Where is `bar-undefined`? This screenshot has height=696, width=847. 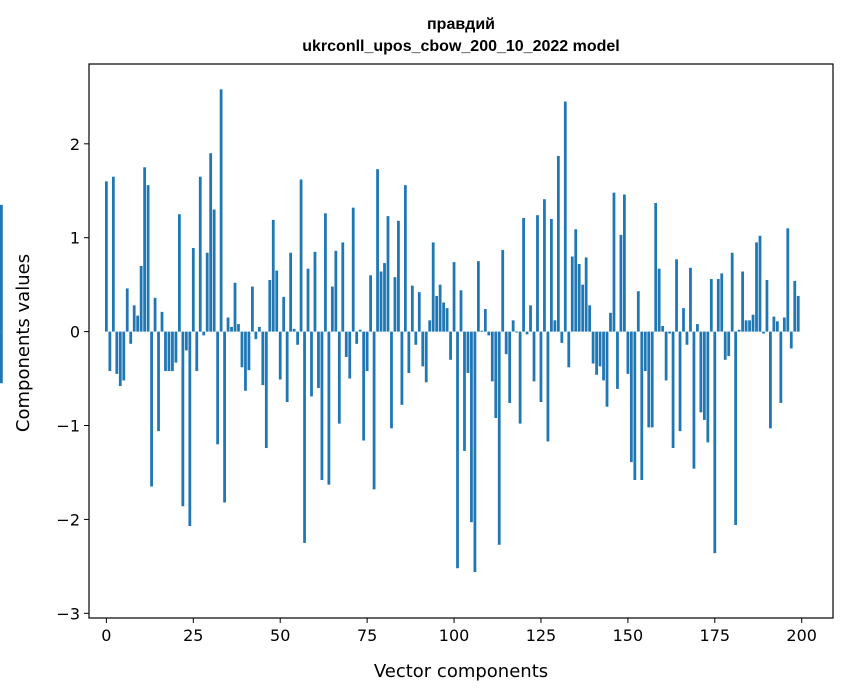
bar-undefined is located at coordinates (1, 268).